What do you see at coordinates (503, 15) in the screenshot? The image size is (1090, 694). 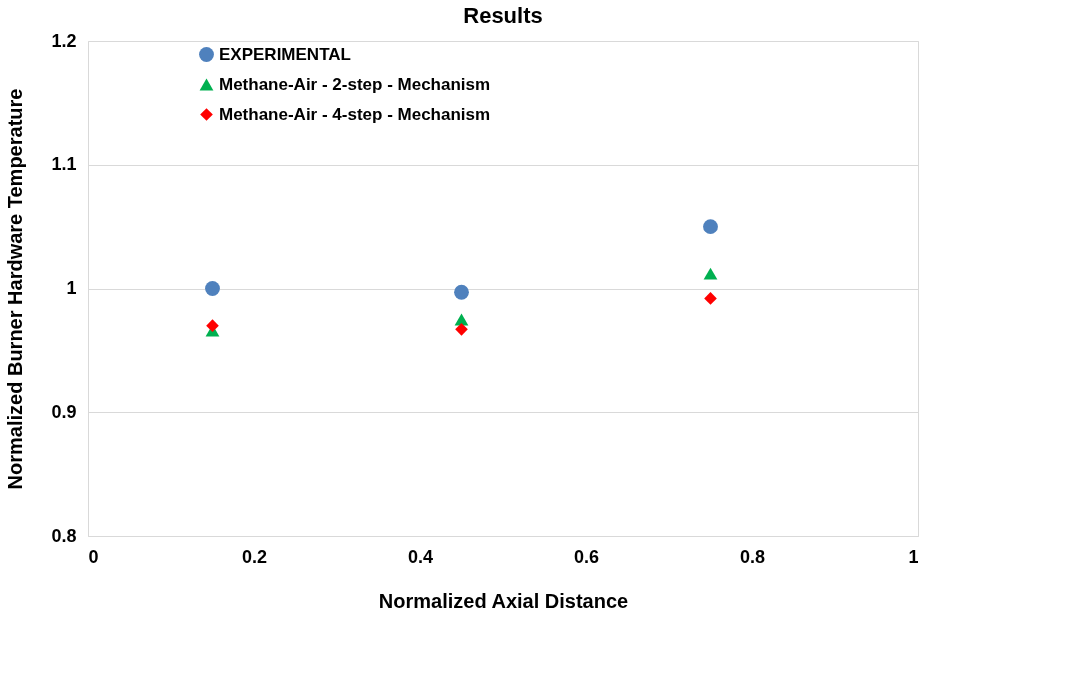 I see `chart-title: Results` at bounding box center [503, 15].